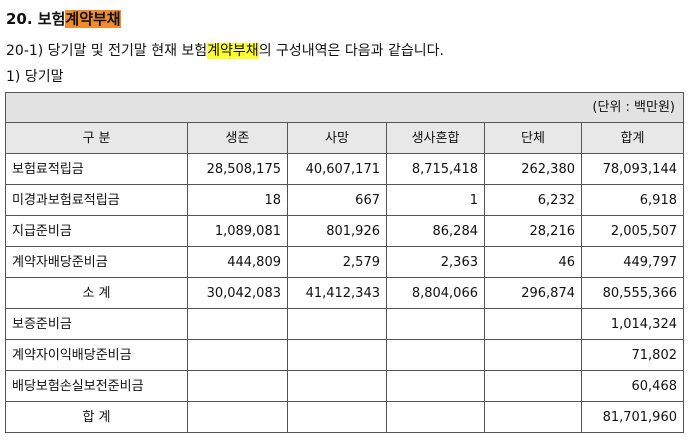 This screenshot has height=440, width=690. What do you see at coordinates (533, 231) in the screenshot?
I see `table-cell: 28,216` at bounding box center [533, 231].